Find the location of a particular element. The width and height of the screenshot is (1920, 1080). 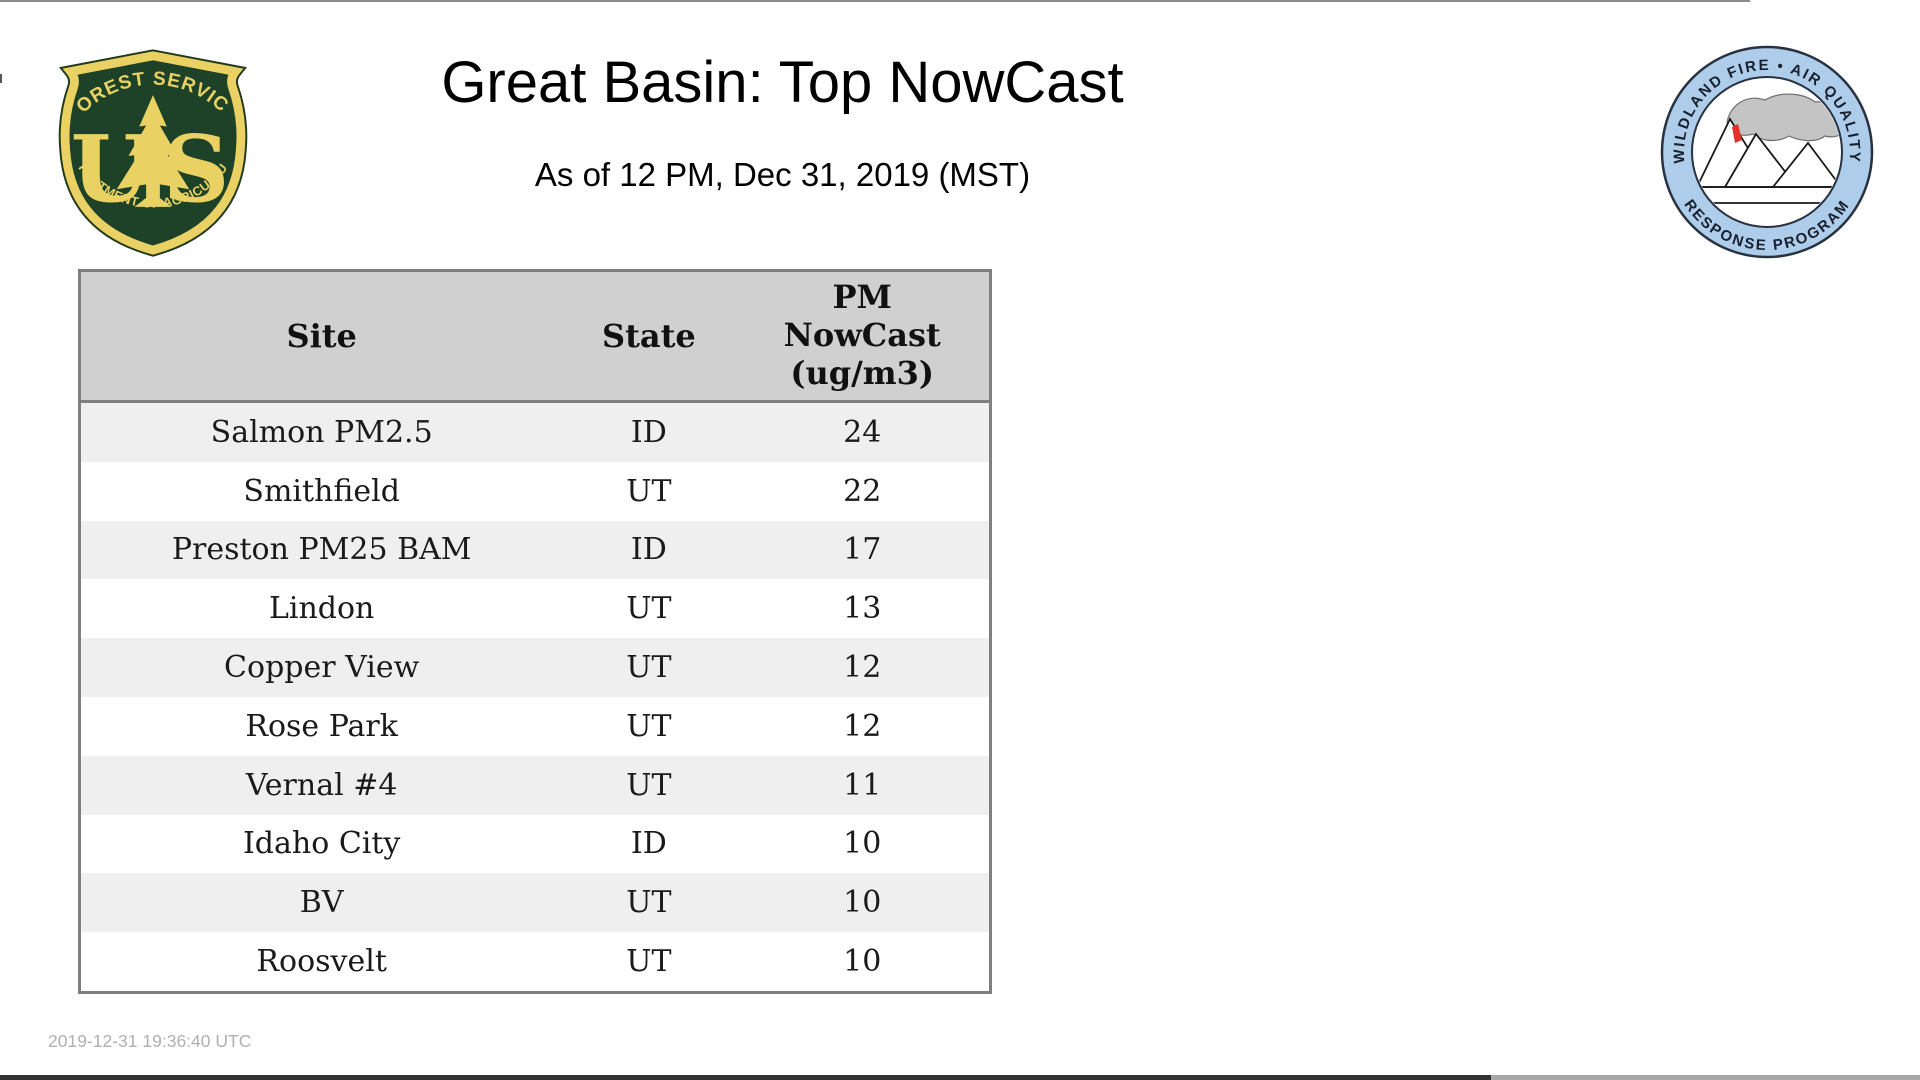

screen-bottom-edge-dark is located at coordinates (745, 1077).